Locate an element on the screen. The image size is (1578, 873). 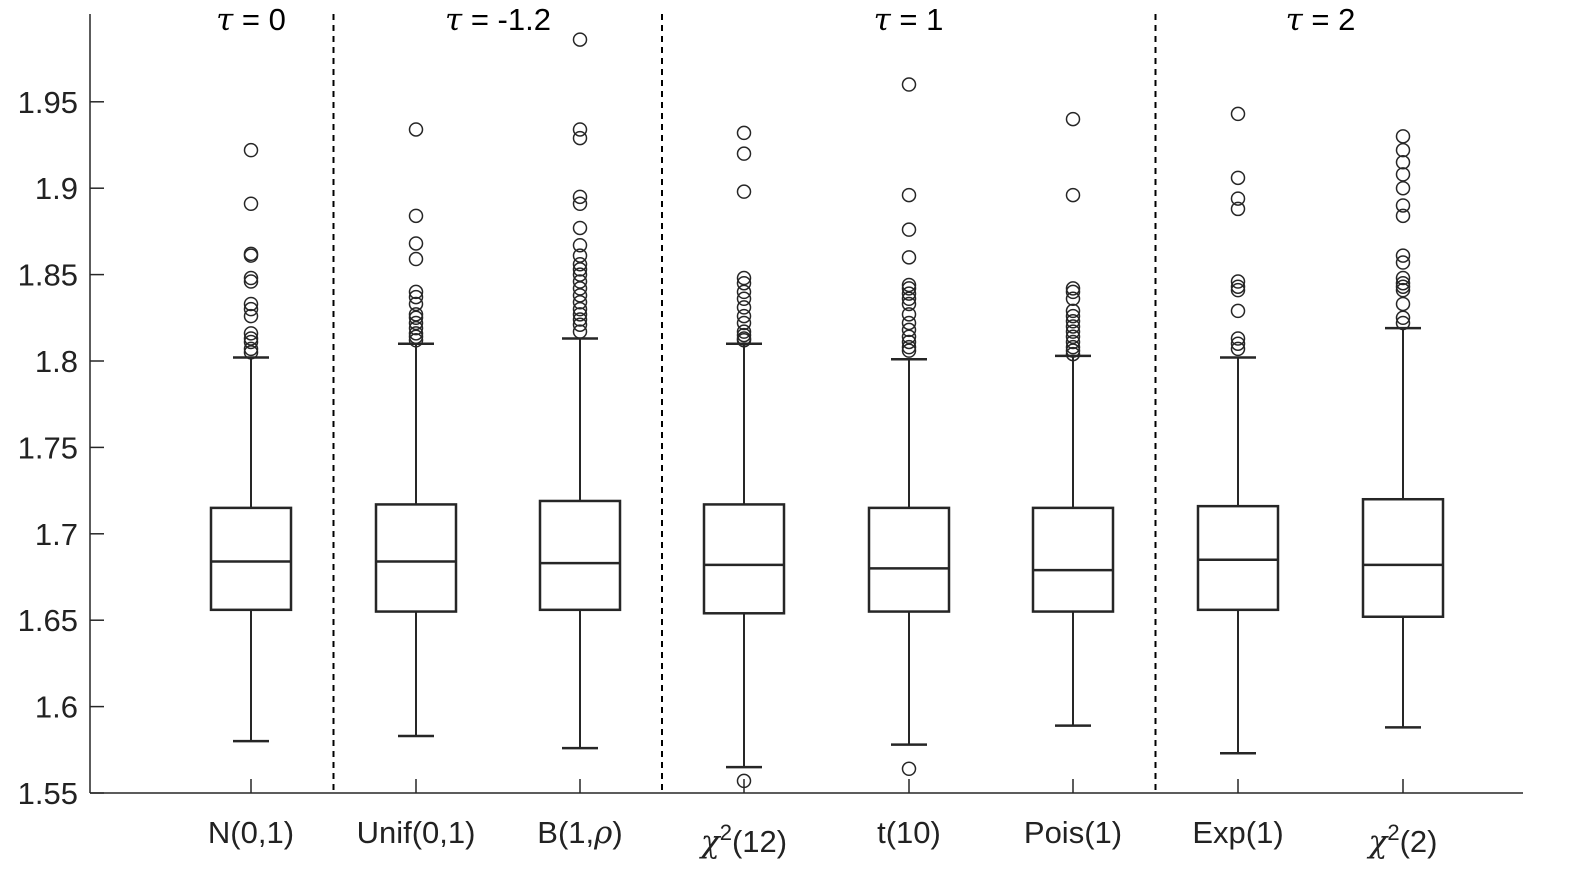
x-category-label: B(1,ρ) is located at coordinates (579, 833).